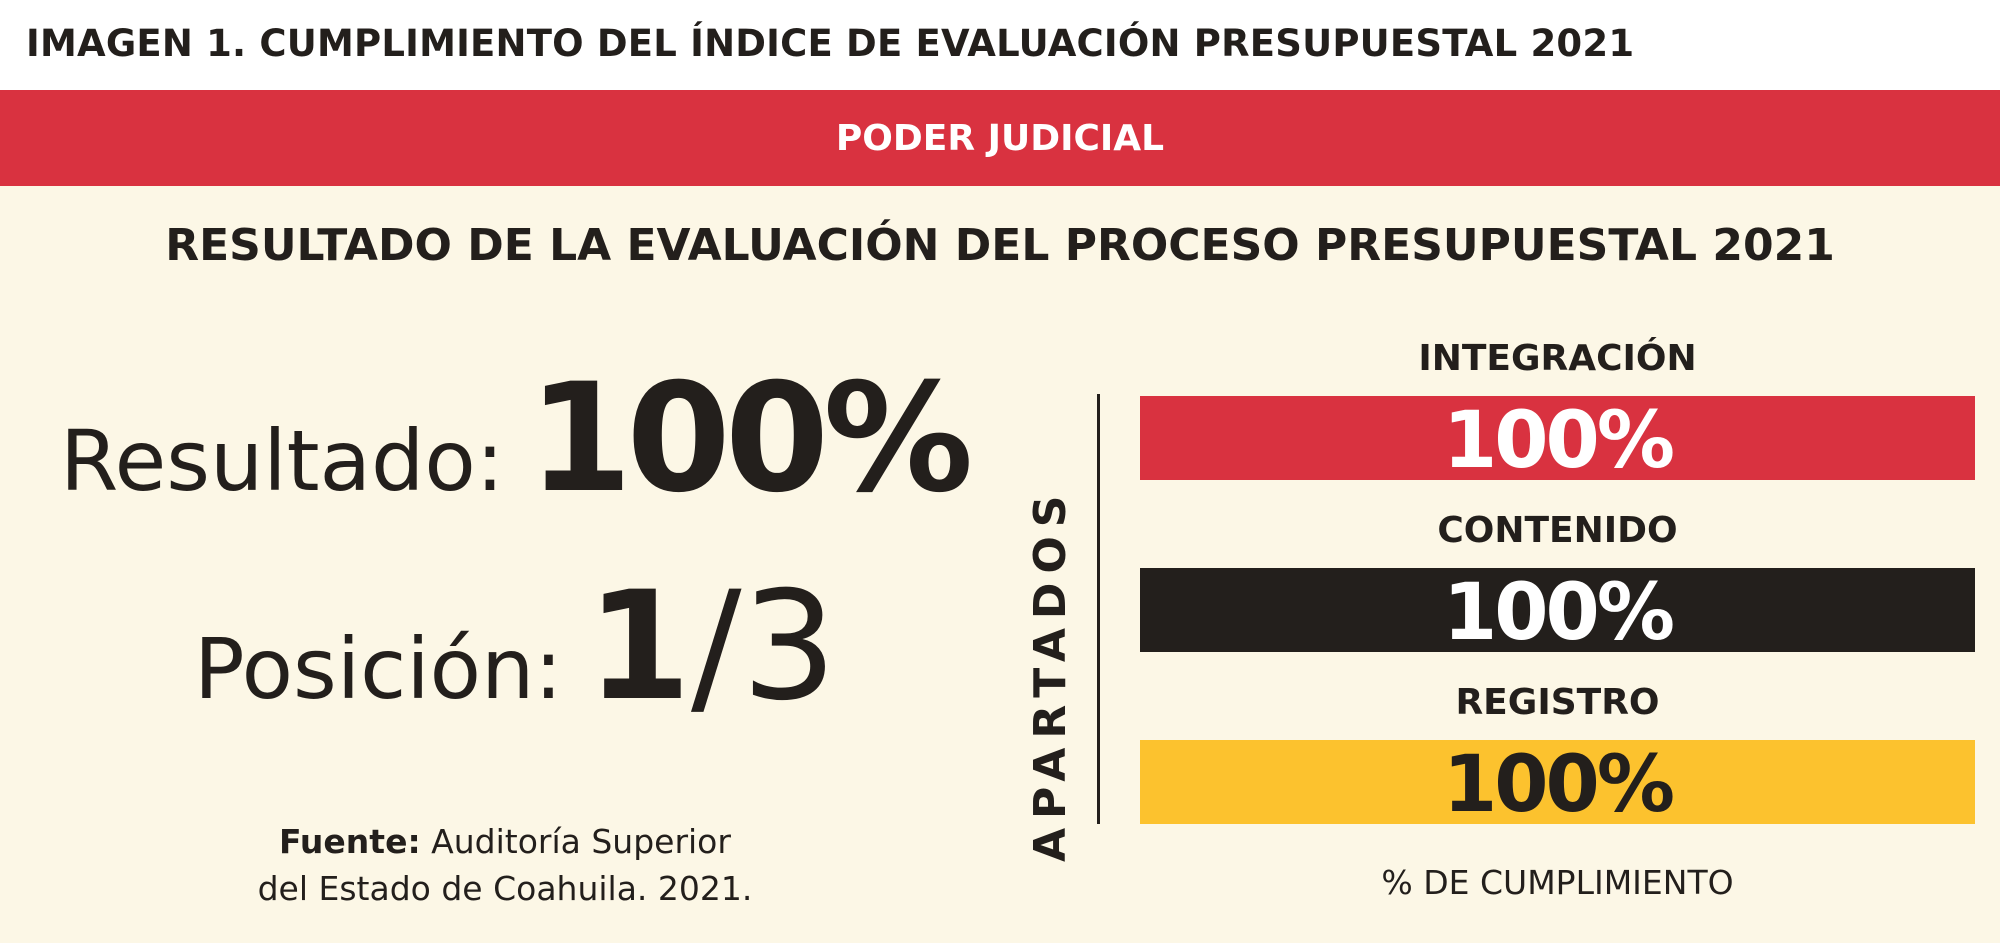 This screenshot has height=943, width=2000. What do you see at coordinates (516, 439) in the screenshot?
I see `result-row: Resultado: 100%` at bounding box center [516, 439].